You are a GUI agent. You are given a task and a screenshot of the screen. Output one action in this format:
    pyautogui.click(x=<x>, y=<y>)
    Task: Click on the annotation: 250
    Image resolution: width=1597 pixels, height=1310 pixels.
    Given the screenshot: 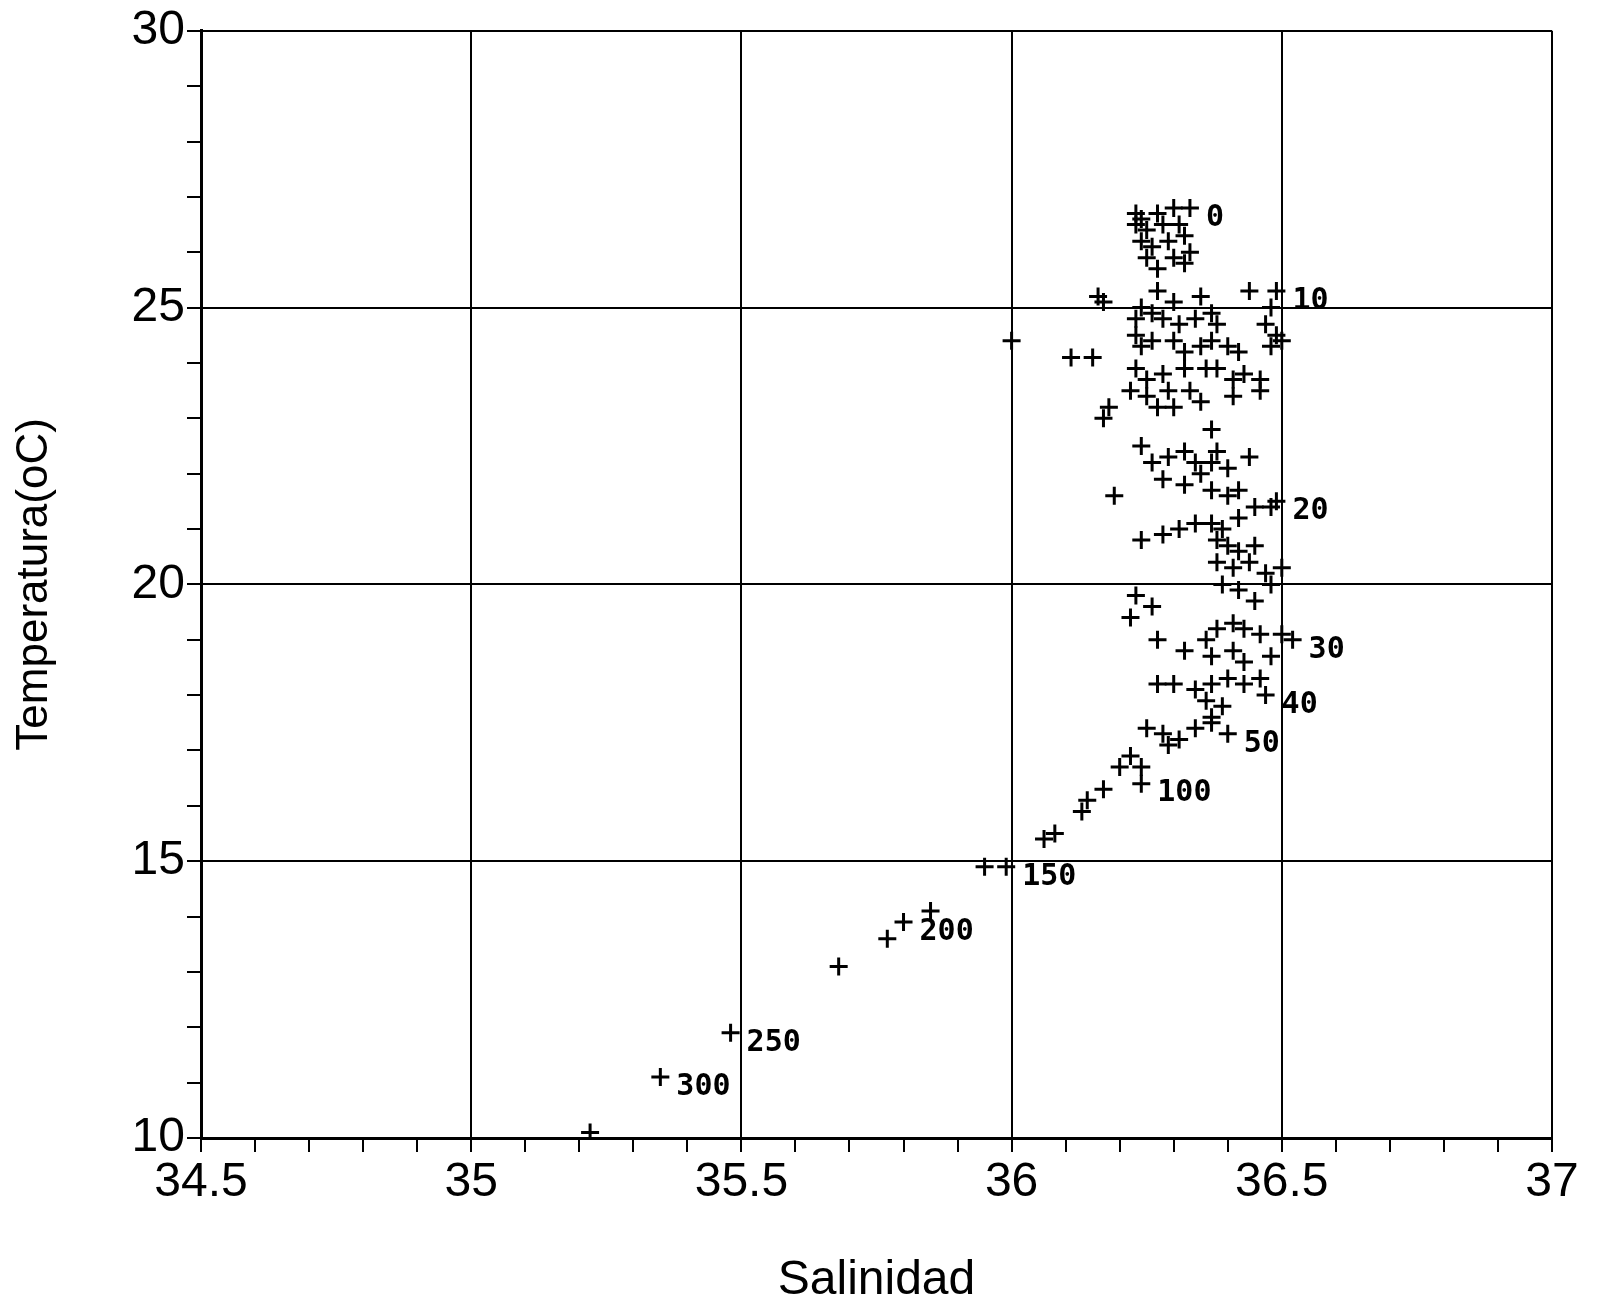 What is the action you would take?
    pyautogui.click(x=773, y=1040)
    